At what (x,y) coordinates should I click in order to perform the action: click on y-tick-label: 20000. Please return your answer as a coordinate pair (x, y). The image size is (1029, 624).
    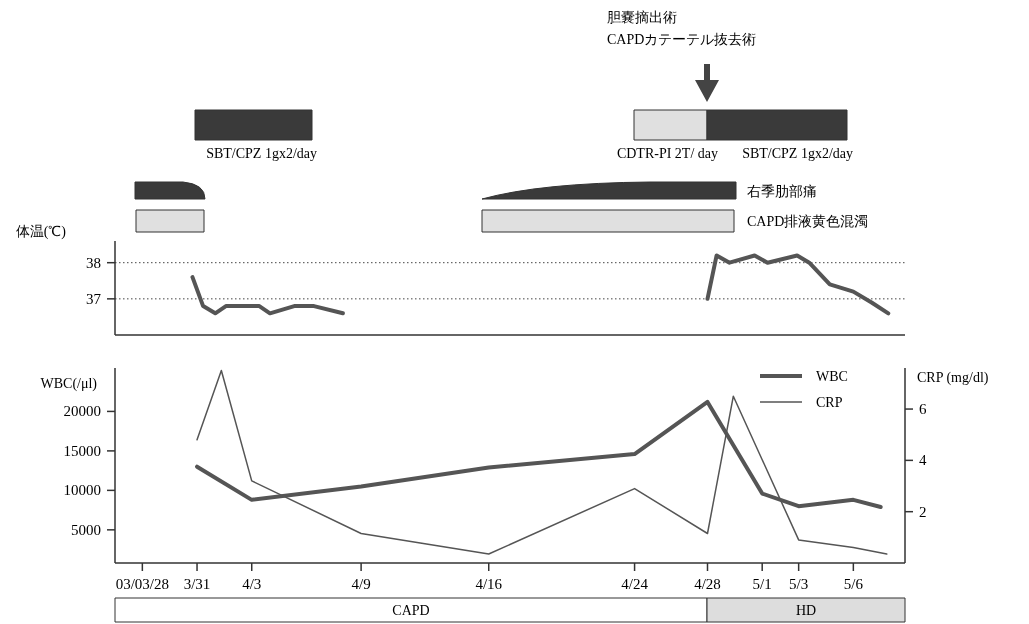
    Looking at the image, I should click on (82, 411).